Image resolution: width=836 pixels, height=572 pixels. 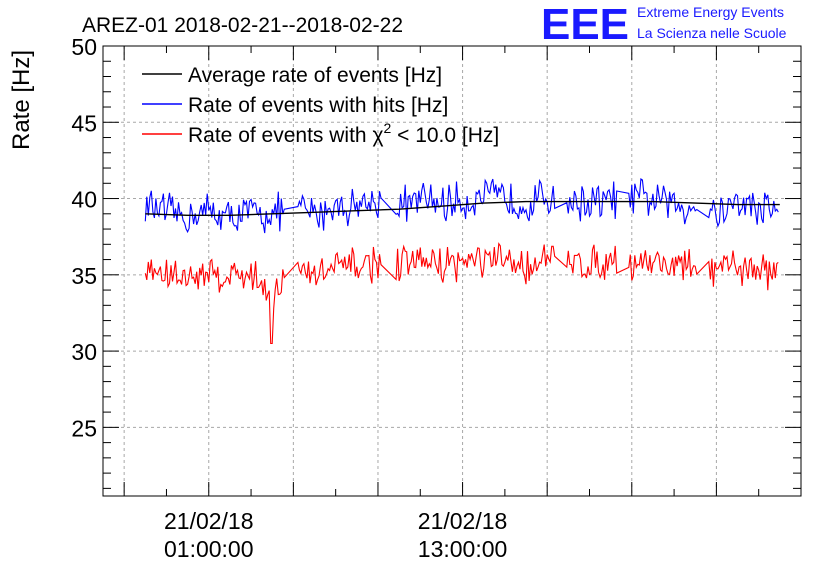 What do you see at coordinates (84, 352) in the screenshot?
I see `y-tick-label: 30` at bounding box center [84, 352].